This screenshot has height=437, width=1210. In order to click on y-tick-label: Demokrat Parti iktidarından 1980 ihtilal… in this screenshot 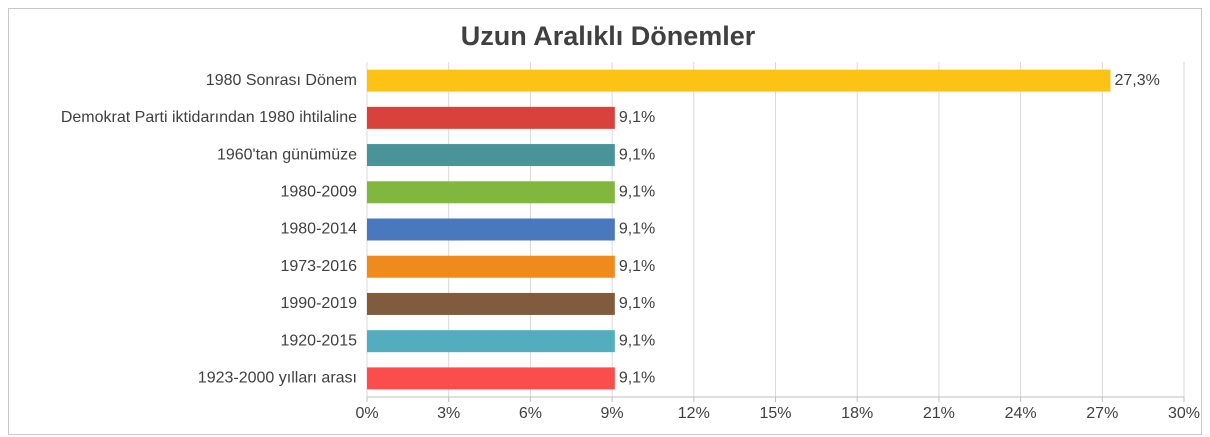, I will do `click(209, 117)`.